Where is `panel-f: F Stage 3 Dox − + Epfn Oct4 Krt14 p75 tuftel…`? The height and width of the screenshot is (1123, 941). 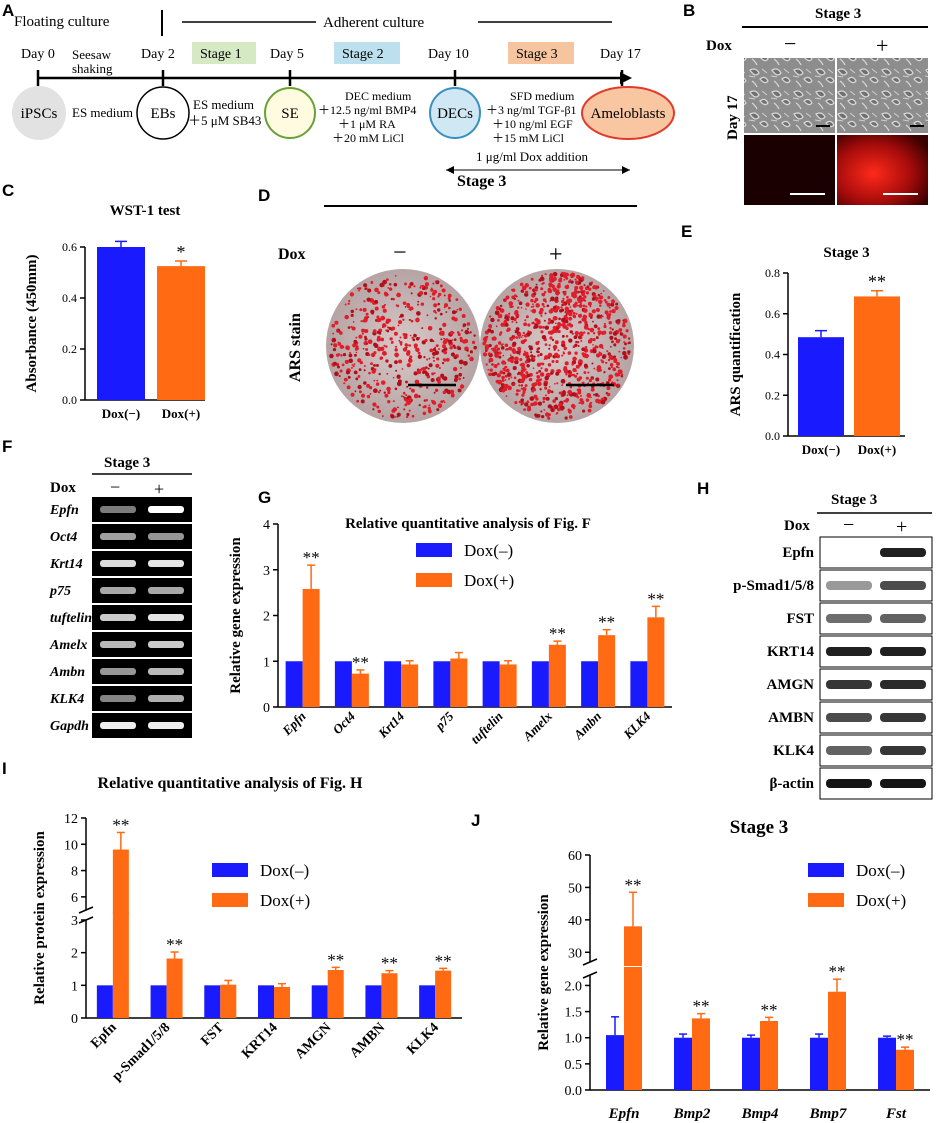 panel-f: F Stage 3 Dox − + Epfn Oct4 Krt14 p75 tuftel… is located at coordinates (97, 587).